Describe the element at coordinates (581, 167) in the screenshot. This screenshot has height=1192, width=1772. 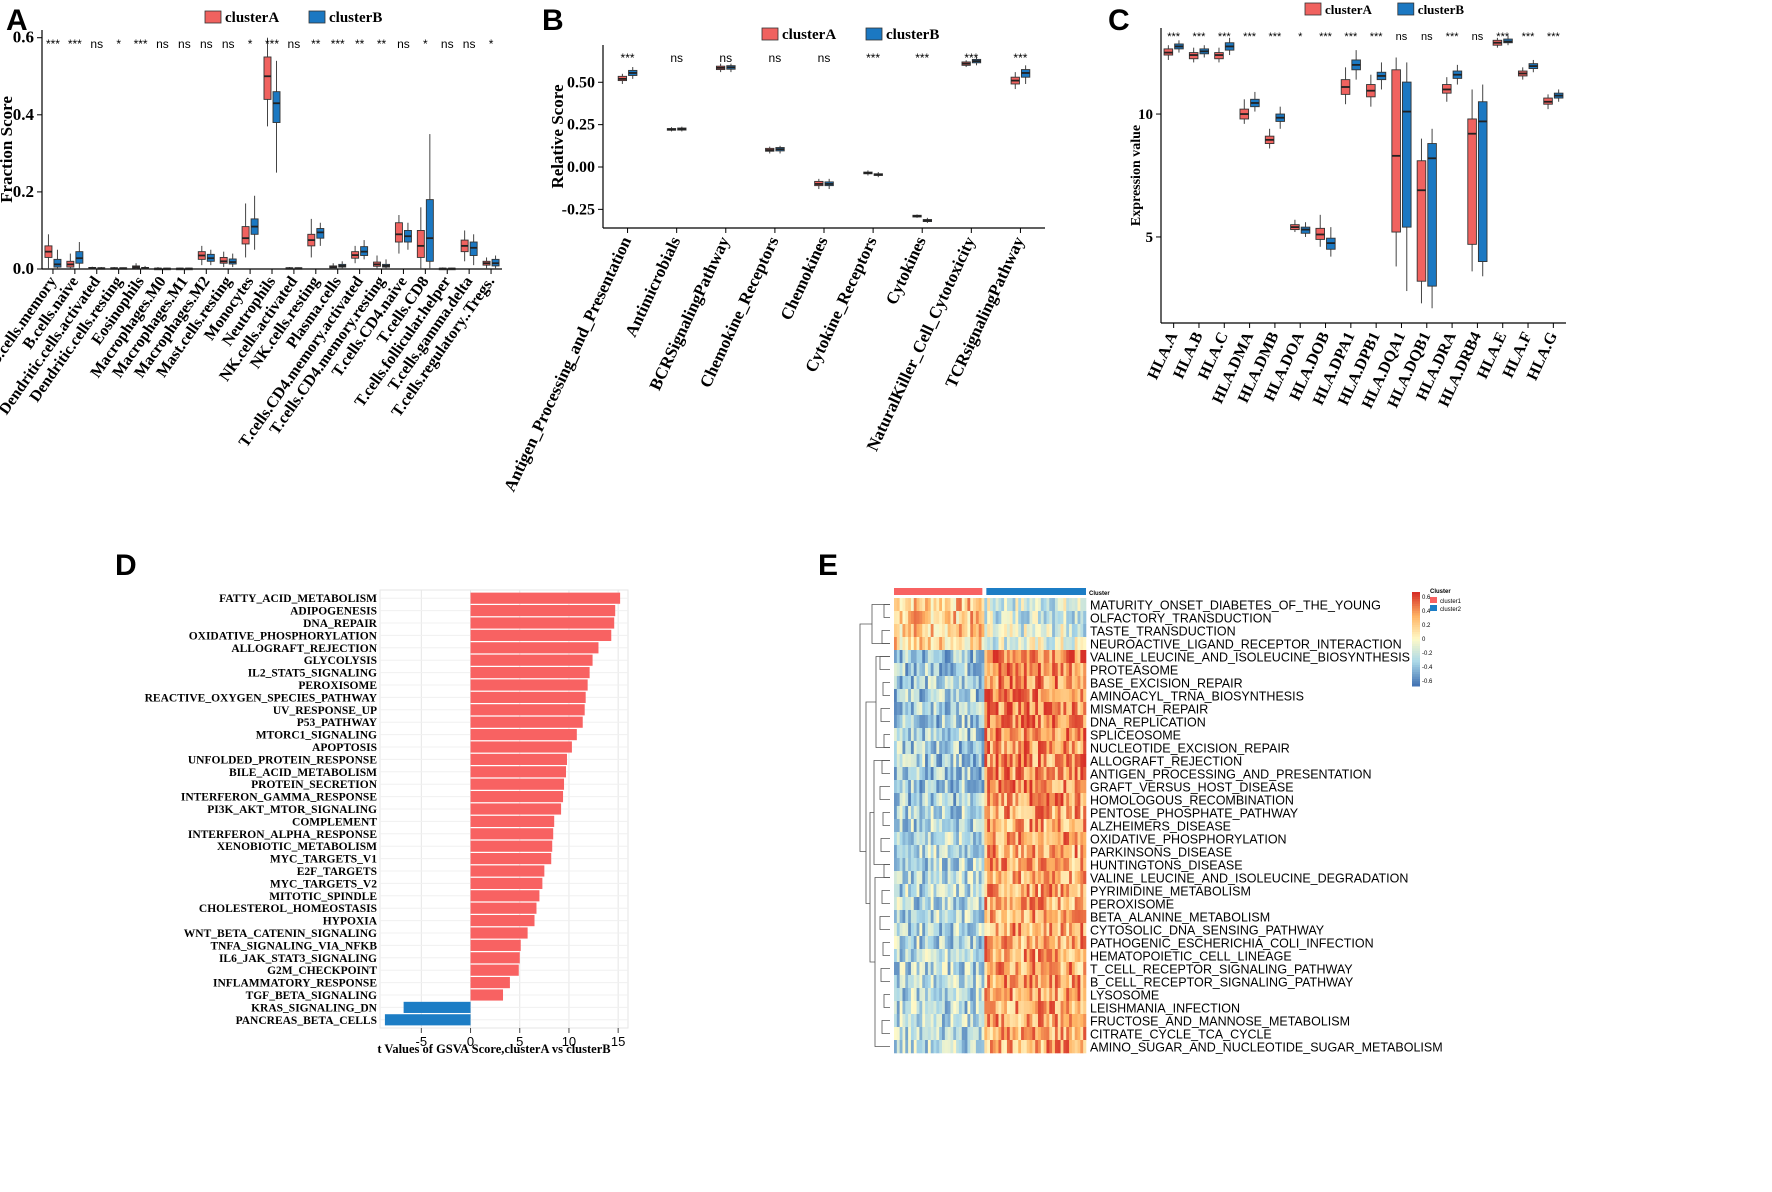
I see `y-tick-label: 0.00` at that location.